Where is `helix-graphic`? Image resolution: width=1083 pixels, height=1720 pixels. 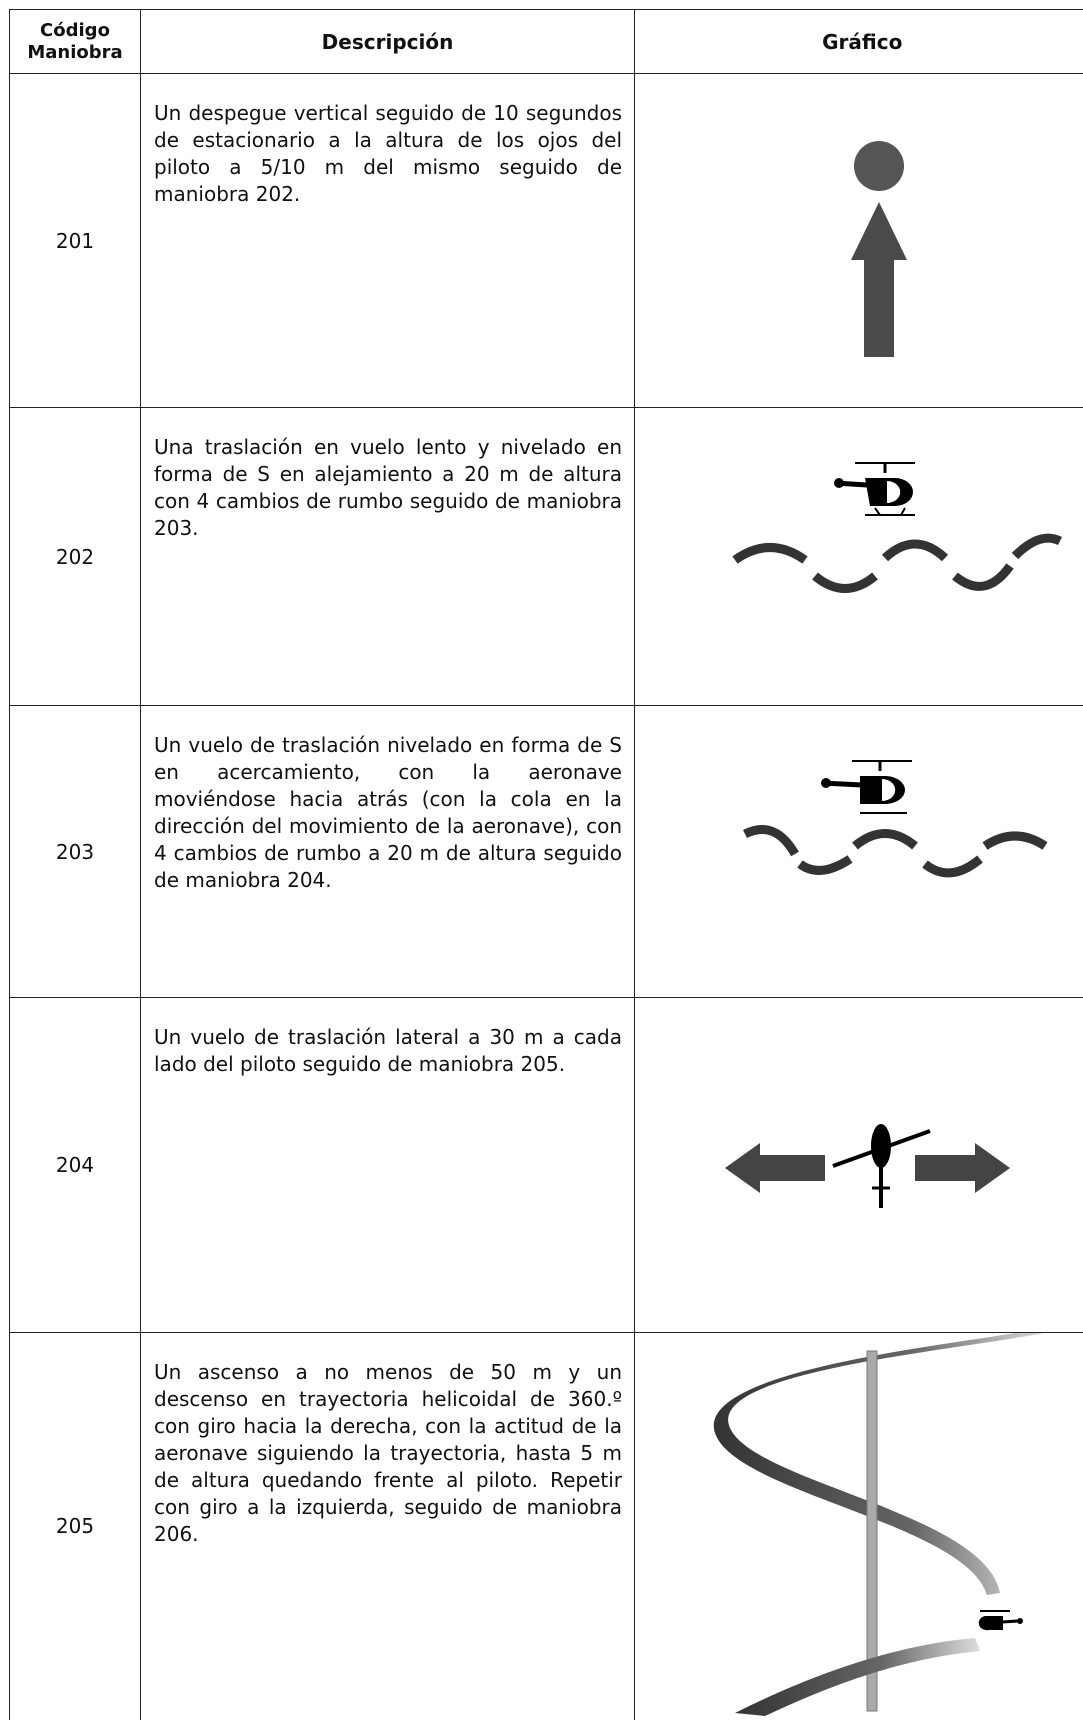 helix-graphic is located at coordinates (879, 1524).